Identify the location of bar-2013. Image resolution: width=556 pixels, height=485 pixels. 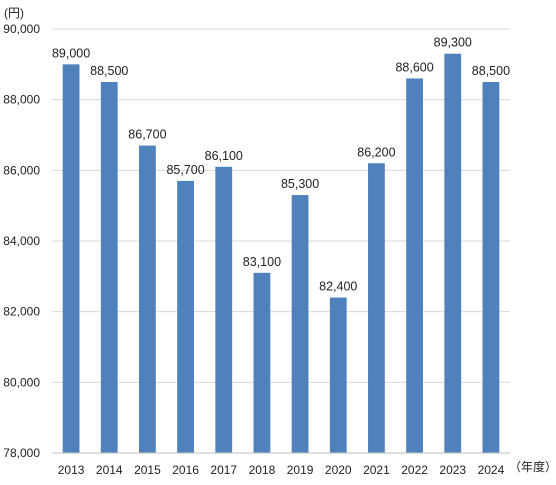
(71, 258).